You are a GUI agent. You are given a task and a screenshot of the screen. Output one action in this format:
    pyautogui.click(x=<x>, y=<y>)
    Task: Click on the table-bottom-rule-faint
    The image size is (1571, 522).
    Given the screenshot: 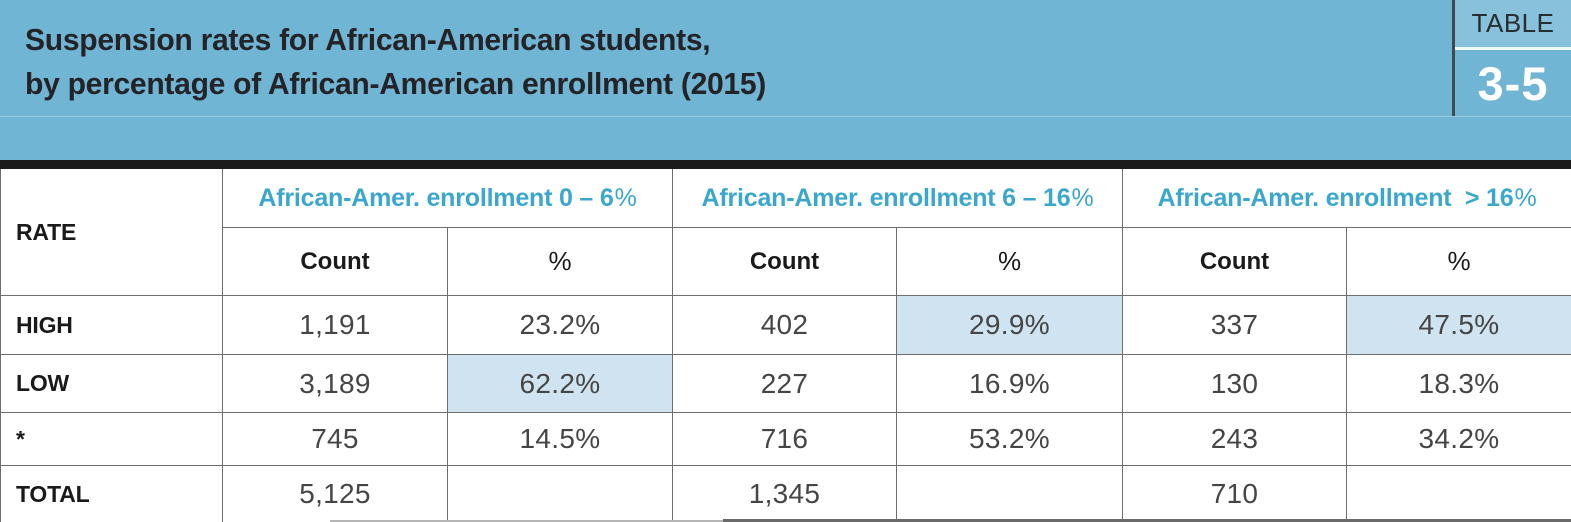 What is the action you would take?
    pyautogui.click(x=526, y=521)
    